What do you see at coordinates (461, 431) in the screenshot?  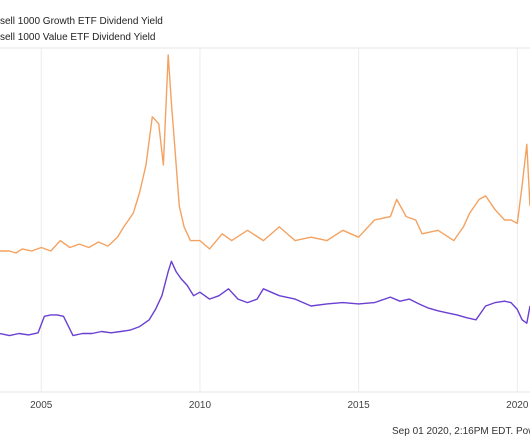 I see `footer-timestamp: Sep 01 2020, 2:16PM EDT. Powered` at bounding box center [461, 431].